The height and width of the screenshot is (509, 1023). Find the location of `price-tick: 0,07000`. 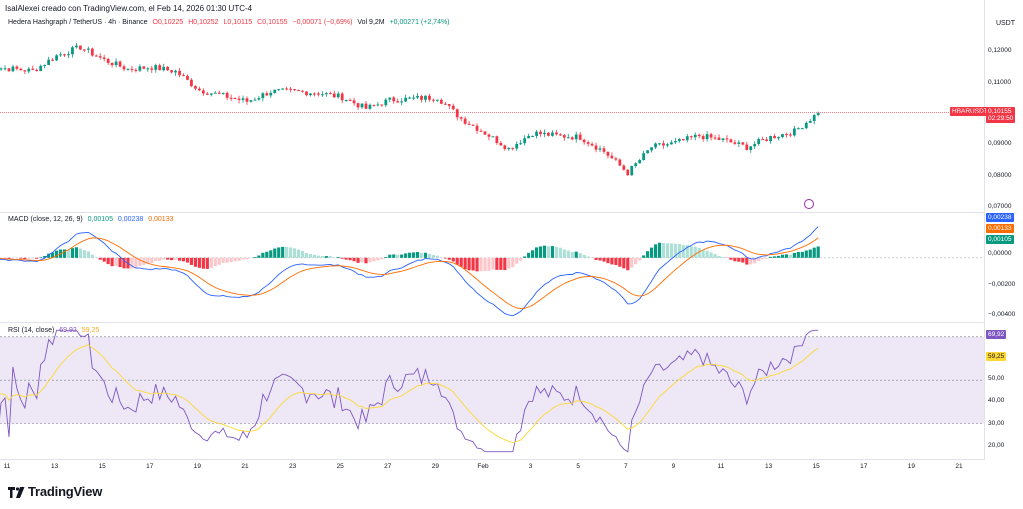

price-tick: 0,07000 is located at coordinates (1000, 206).